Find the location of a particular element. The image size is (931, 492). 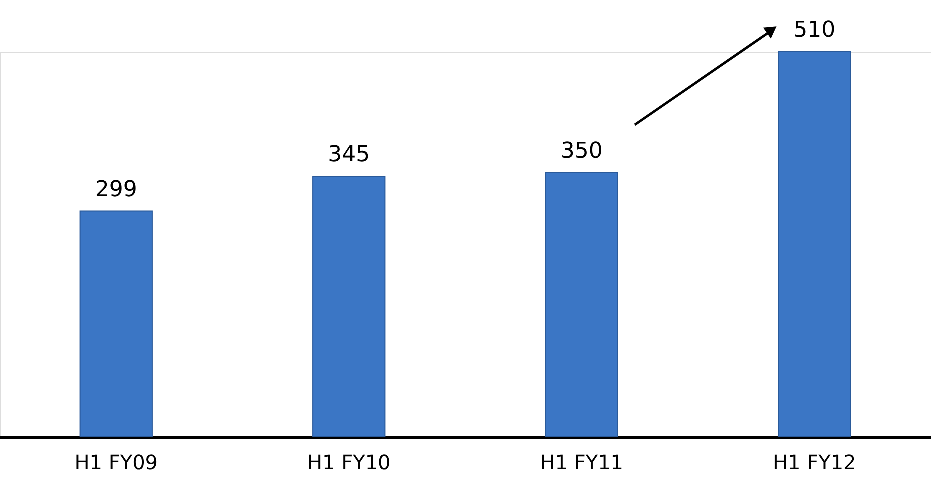

data-label: 510 is located at coordinates (815, 30).